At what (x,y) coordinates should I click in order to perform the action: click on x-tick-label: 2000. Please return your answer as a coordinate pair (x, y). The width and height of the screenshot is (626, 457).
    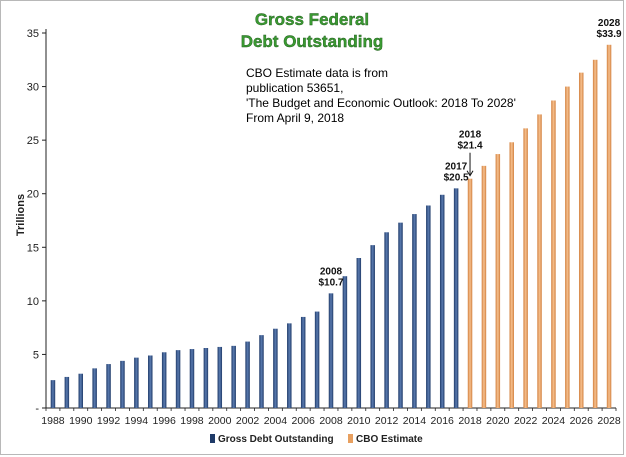
    Looking at the image, I should click on (220, 421).